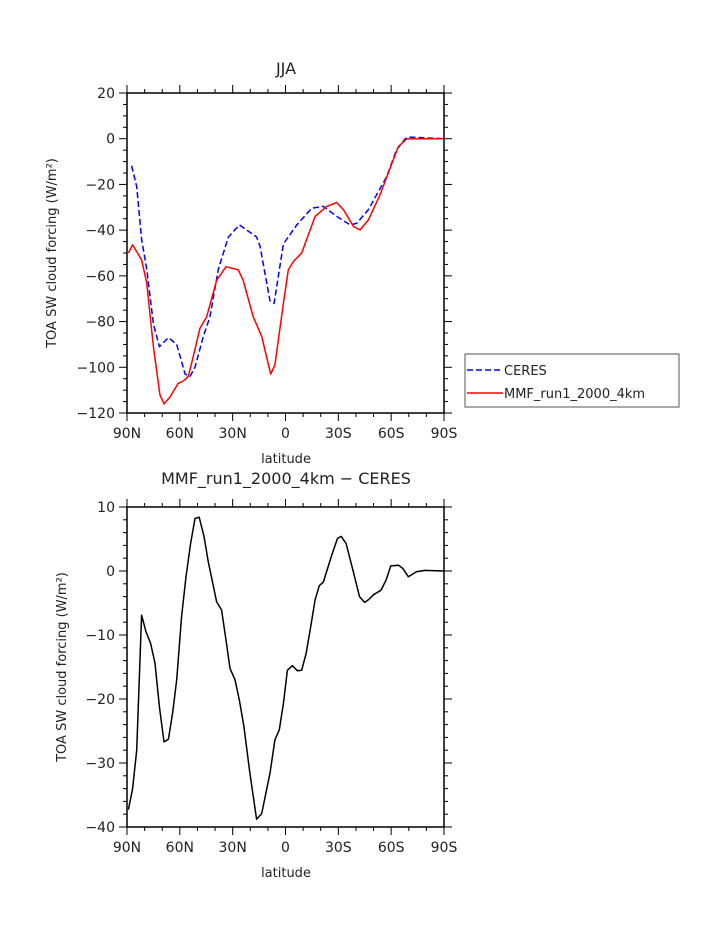 The height and width of the screenshot is (935, 723). I want to click on legend-box, so click(572, 380).